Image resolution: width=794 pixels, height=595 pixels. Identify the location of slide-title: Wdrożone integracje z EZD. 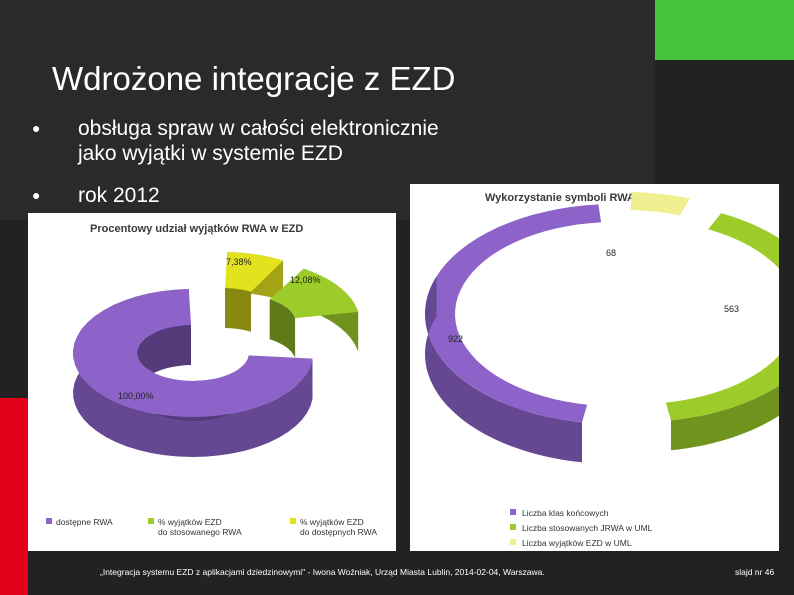
(254, 78).